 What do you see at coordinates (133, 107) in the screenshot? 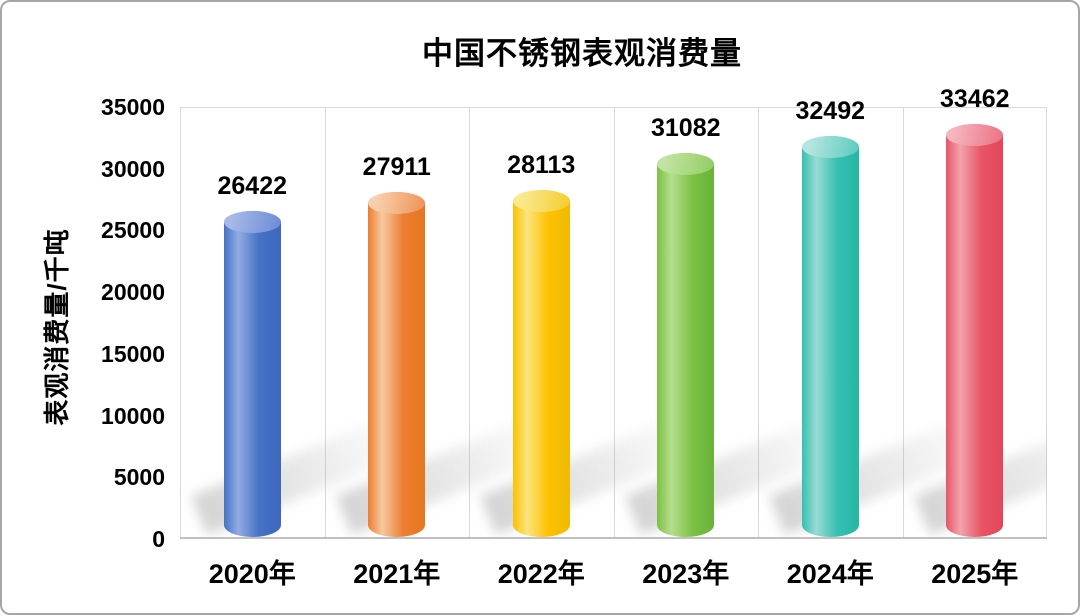
I see `y-tick-label: 35000` at bounding box center [133, 107].